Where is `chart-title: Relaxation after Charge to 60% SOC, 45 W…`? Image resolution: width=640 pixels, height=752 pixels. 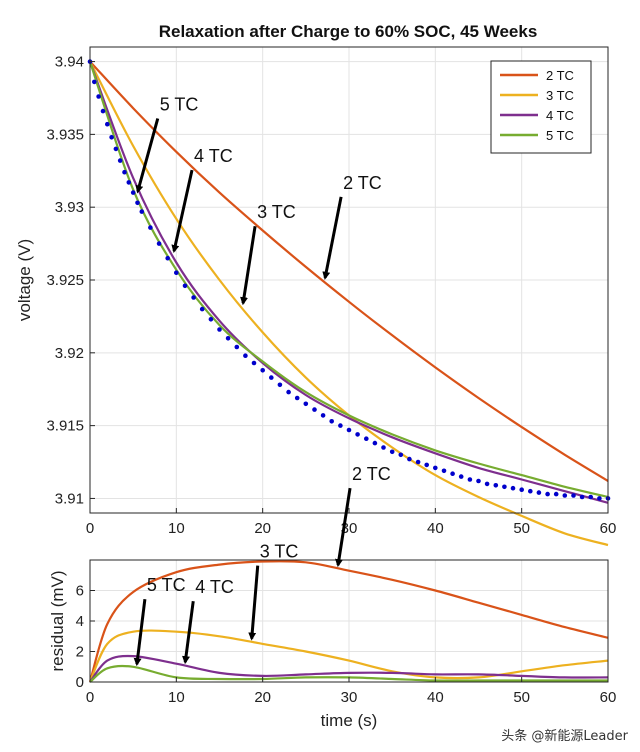
chart-title: Relaxation after Charge to 60% SOC, 45 W… is located at coordinates (348, 31).